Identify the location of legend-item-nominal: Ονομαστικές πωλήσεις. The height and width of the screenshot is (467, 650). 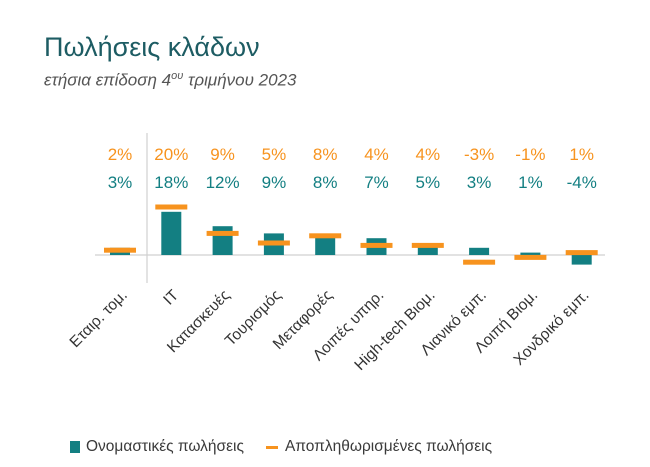
(157, 447).